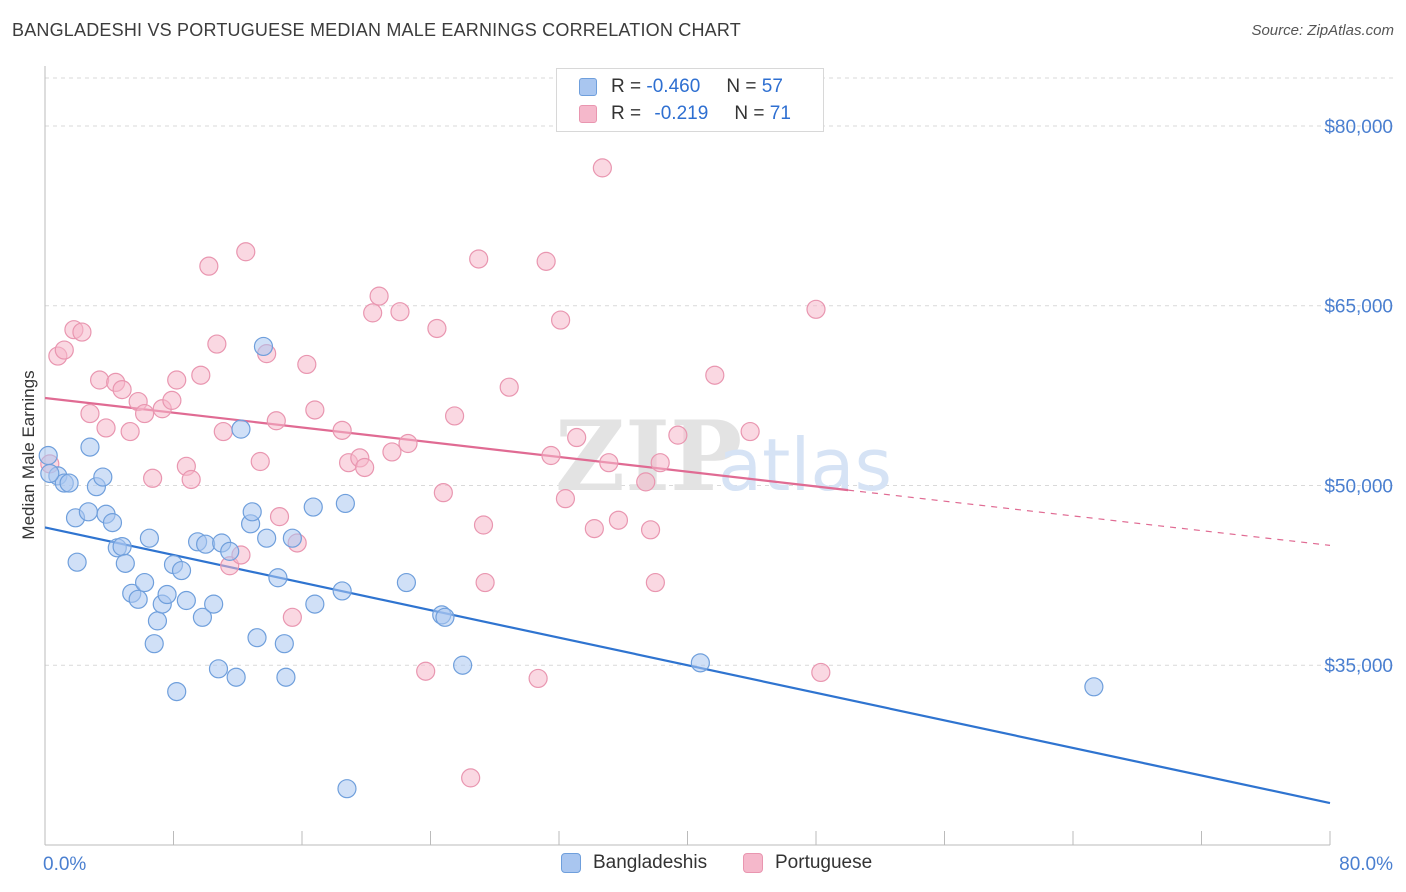 The width and height of the screenshot is (1406, 892). I want to click on watermark-zip: ZIP, so click(648, 456).